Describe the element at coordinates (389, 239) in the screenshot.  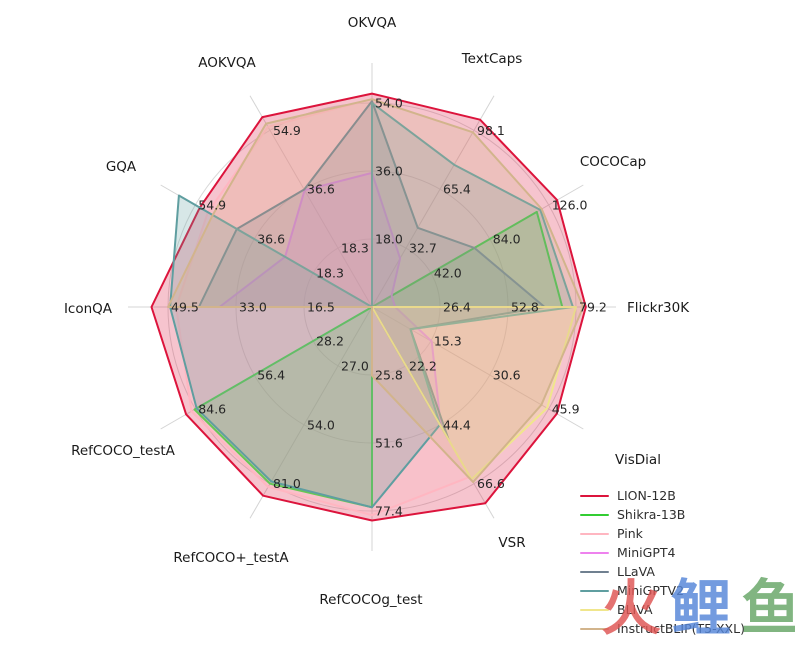
I see `tick-label-OKVQA-18.0: 18.0` at that location.